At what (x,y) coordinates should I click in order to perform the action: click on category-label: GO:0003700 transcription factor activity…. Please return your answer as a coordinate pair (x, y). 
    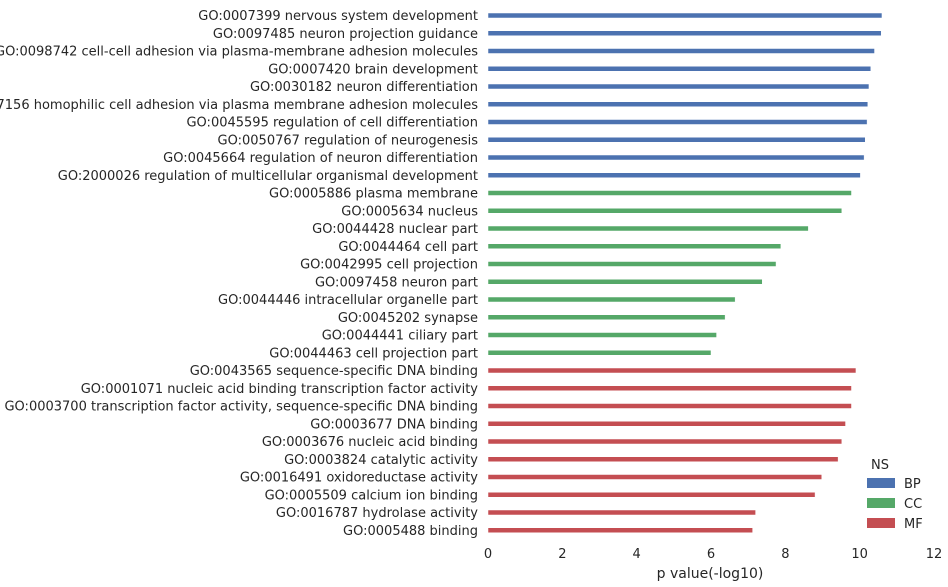
    Looking at the image, I should click on (241, 407).